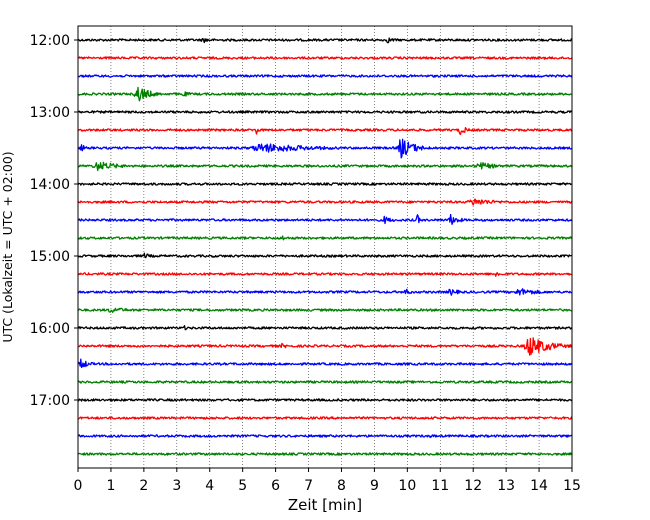 This screenshot has height=520, width=650. Describe the element at coordinates (374, 486) in the screenshot. I see `x-tick-label: 9` at that location.